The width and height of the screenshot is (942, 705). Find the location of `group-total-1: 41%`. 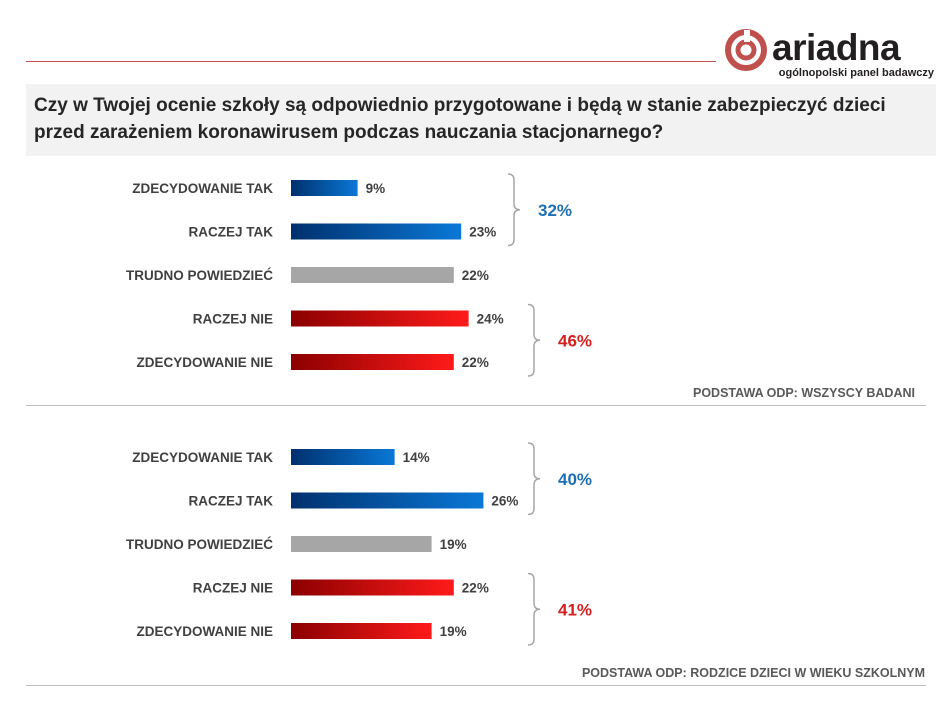

group-total-1: 41% is located at coordinates (575, 609).